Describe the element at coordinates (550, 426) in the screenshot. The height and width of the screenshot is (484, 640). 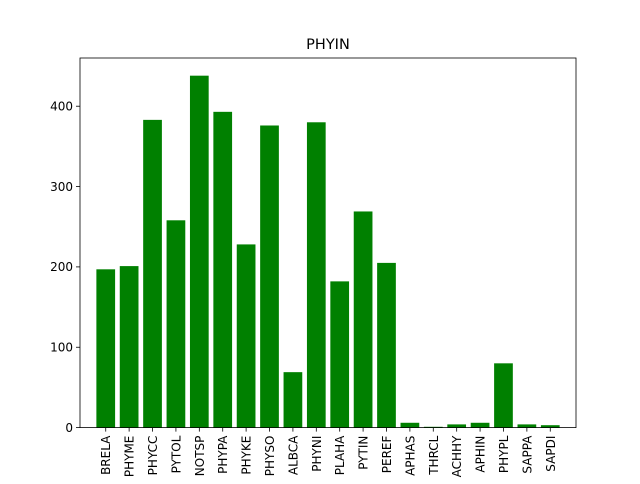
I see `bar-sapdi` at that location.